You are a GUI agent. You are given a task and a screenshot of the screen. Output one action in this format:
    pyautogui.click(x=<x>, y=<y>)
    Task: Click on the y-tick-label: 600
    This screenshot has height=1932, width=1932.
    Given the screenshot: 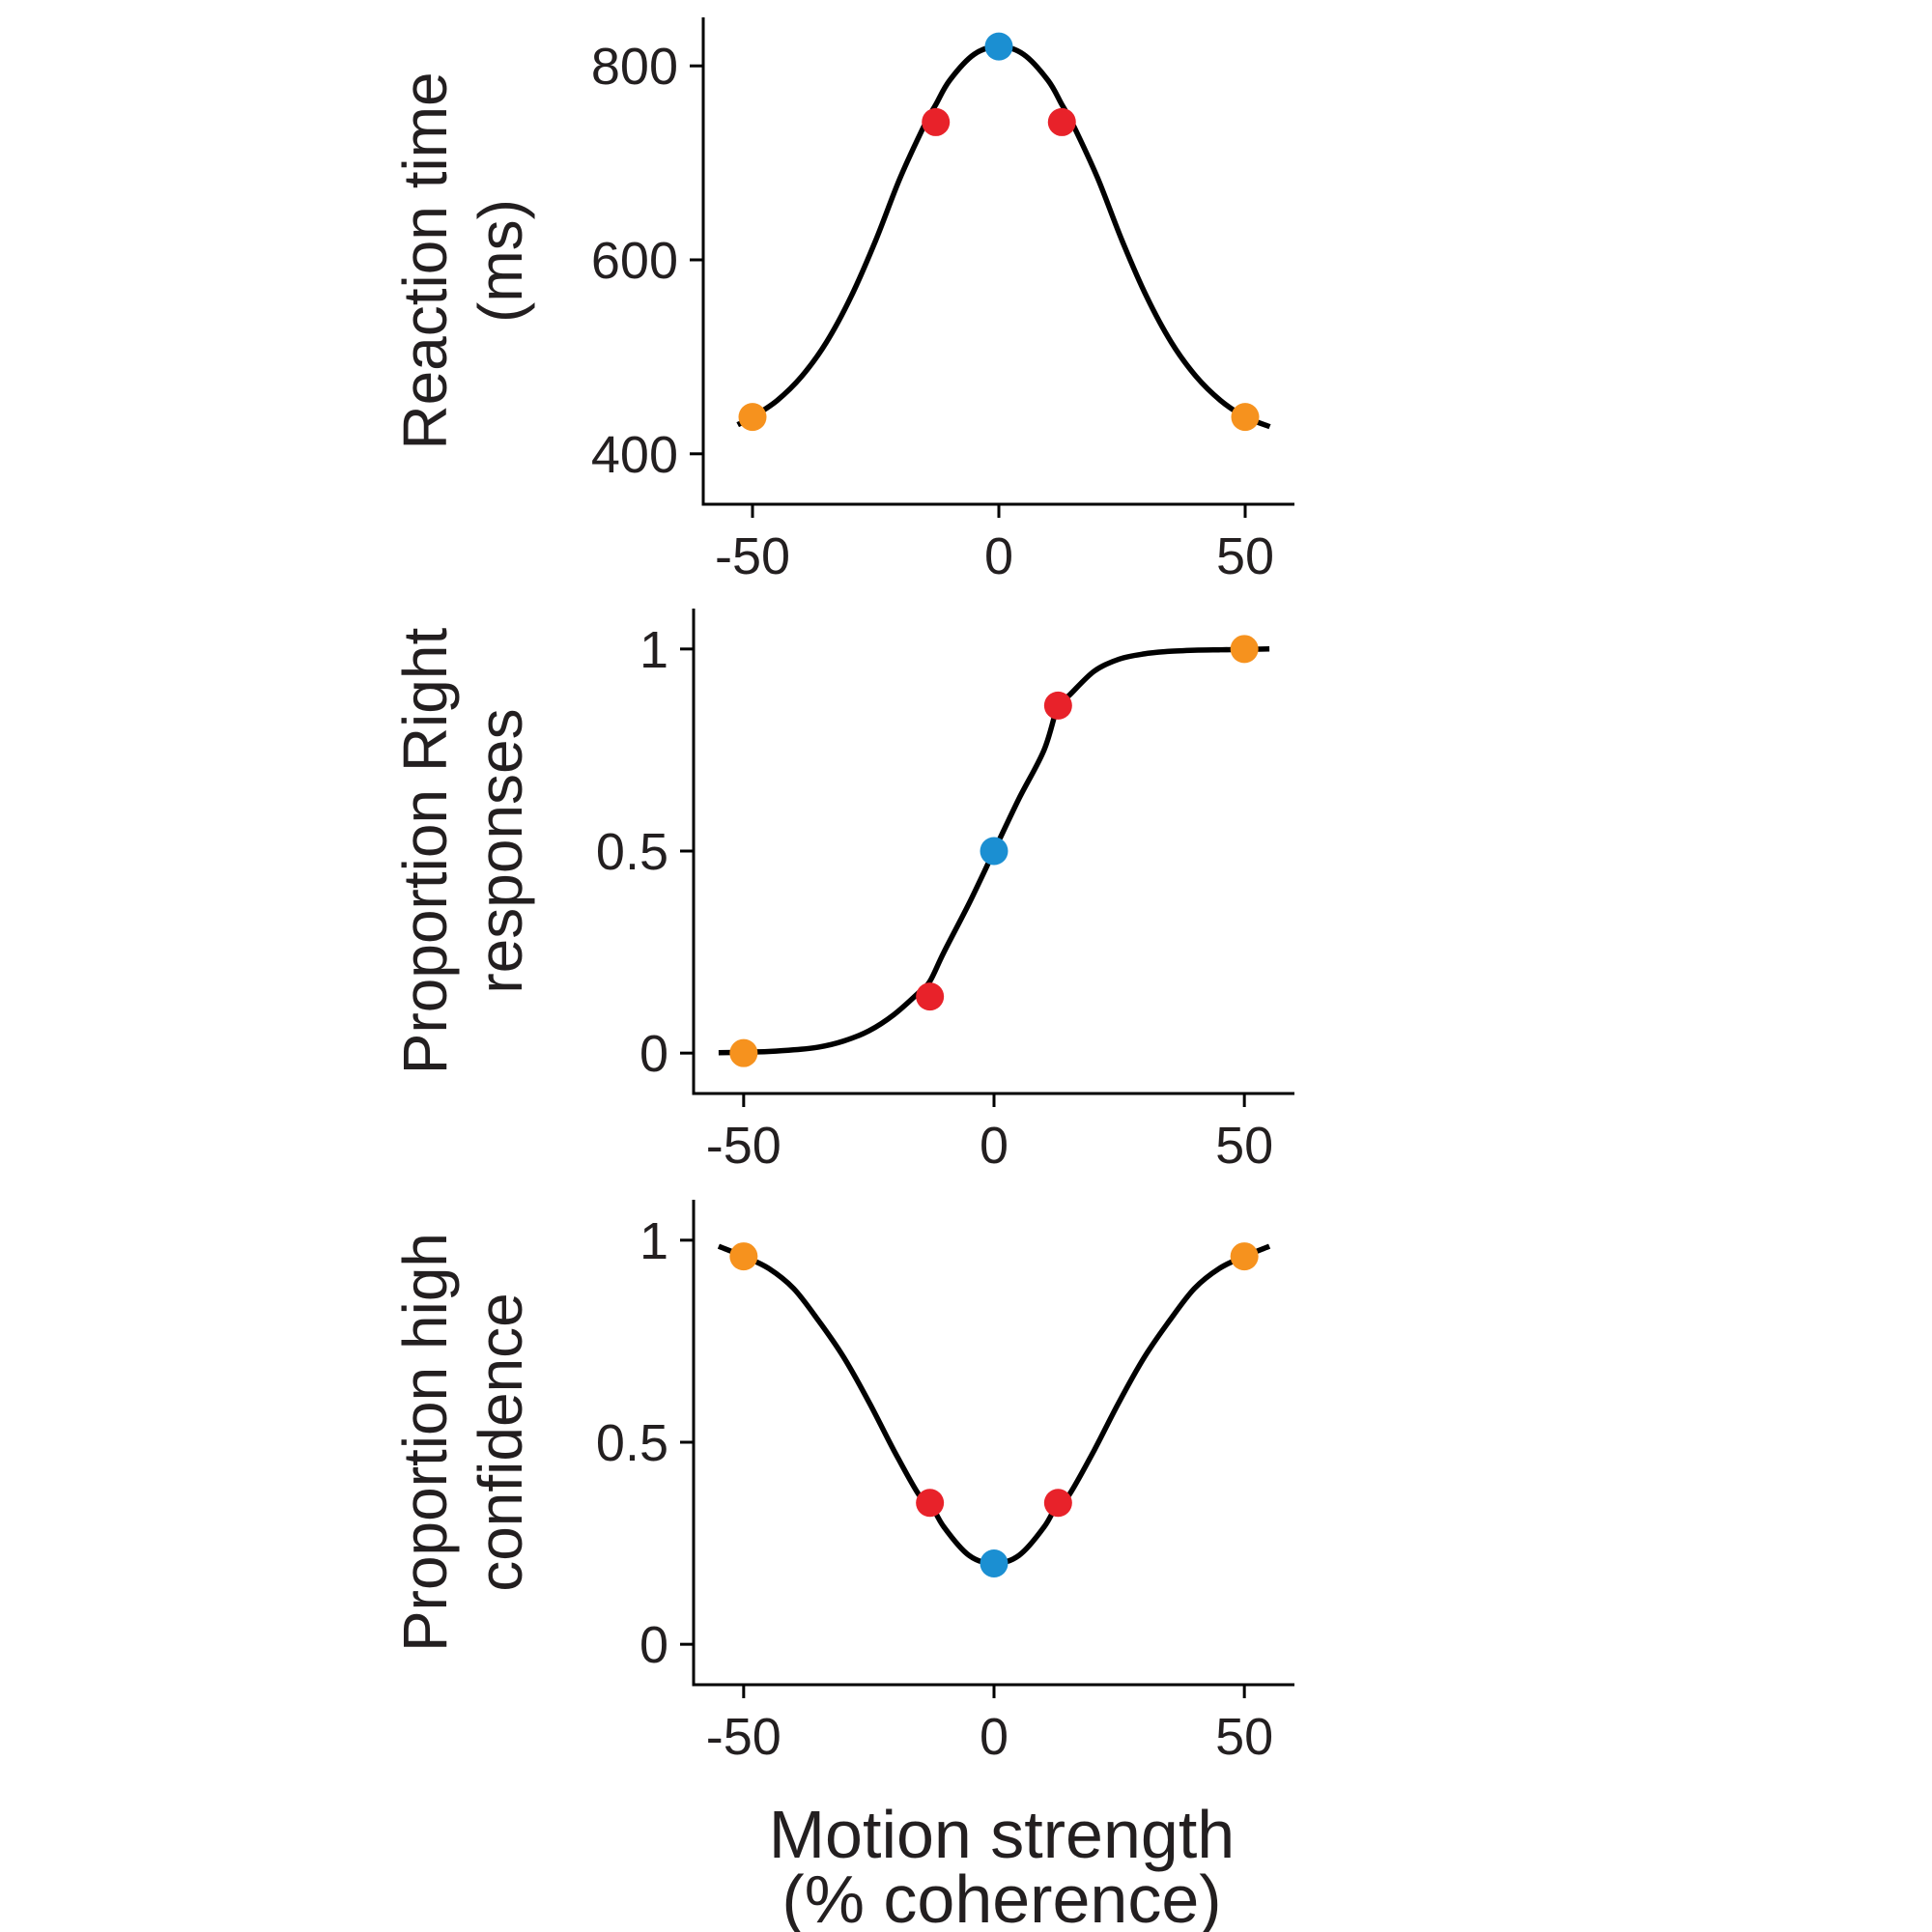 What is the action you would take?
    pyautogui.click(x=634, y=261)
    